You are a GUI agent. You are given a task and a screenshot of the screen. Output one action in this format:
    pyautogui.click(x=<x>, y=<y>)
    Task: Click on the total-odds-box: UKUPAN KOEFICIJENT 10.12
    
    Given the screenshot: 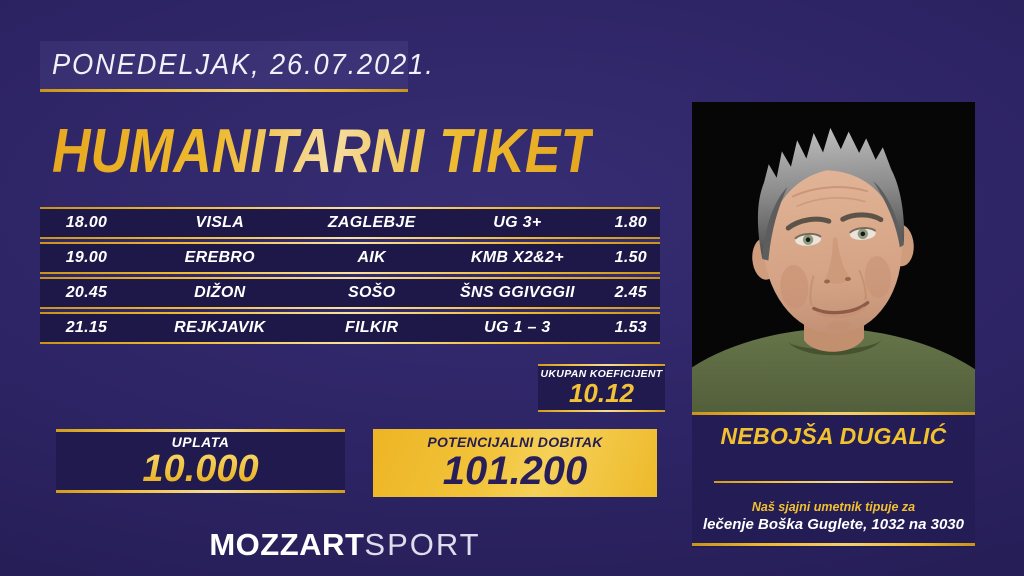 What is the action you would take?
    pyautogui.click(x=601, y=388)
    